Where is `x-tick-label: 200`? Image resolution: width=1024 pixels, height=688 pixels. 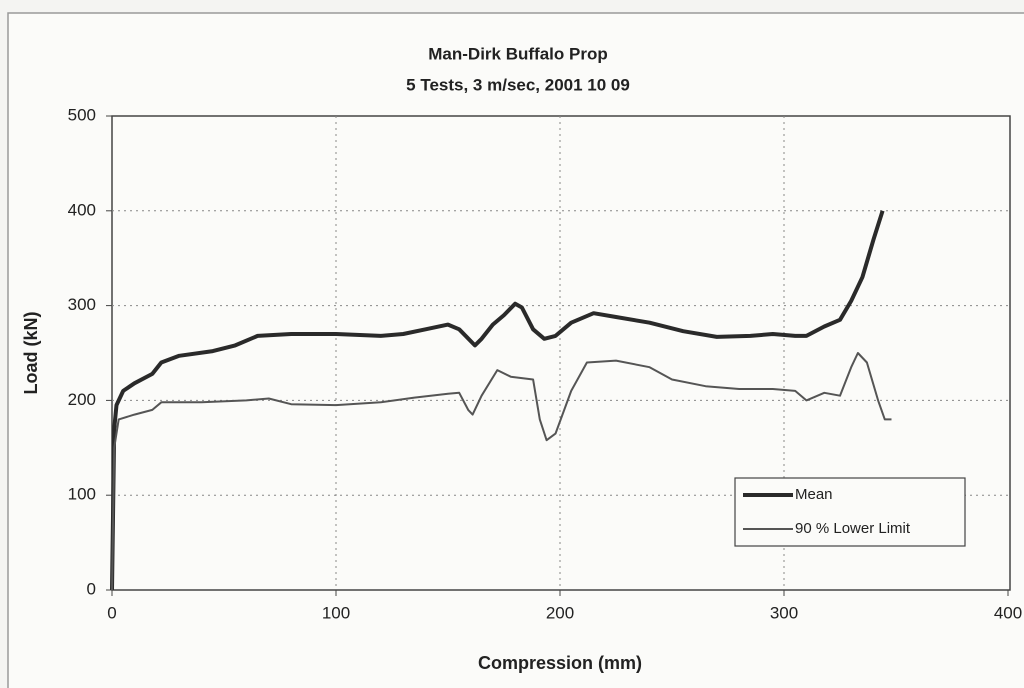 x-tick-label: 200 is located at coordinates (560, 612).